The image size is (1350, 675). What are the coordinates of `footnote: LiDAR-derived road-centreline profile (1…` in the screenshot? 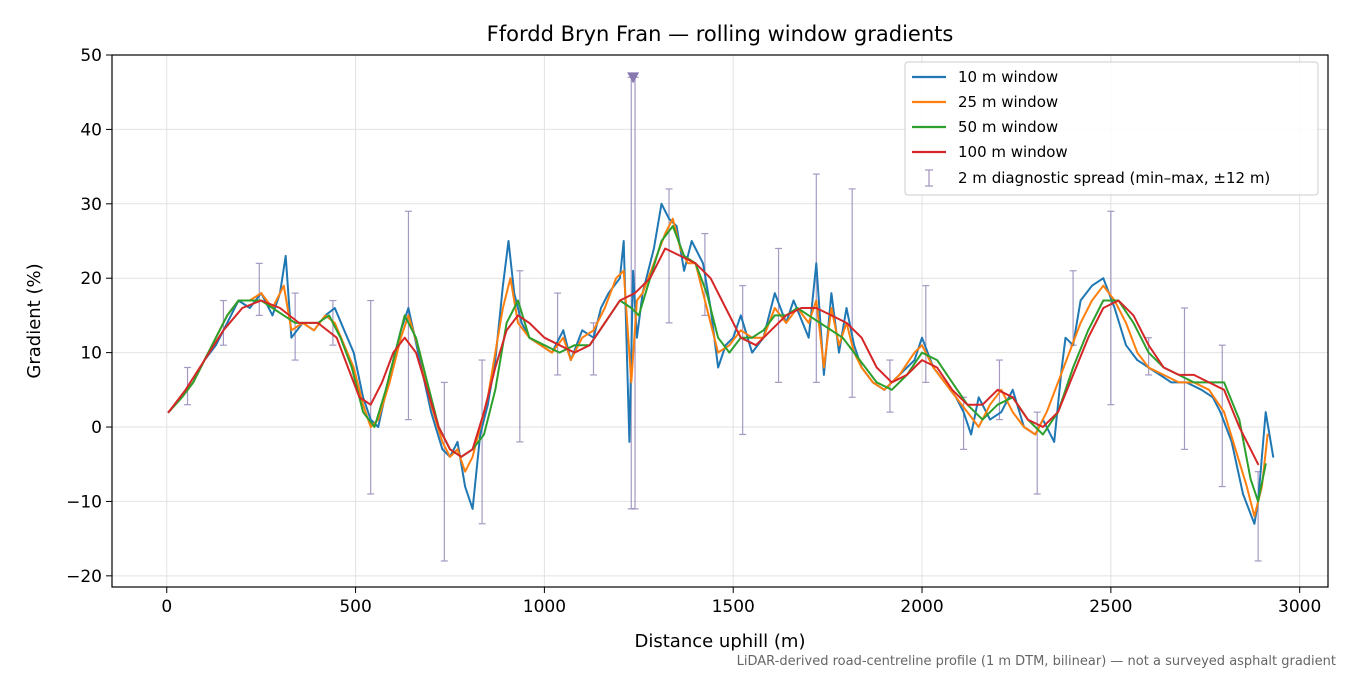 It's located at (1036, 661).